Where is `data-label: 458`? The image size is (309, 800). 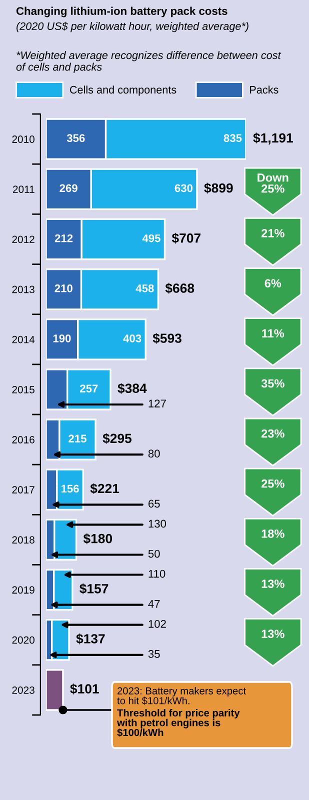
data-label: 458 is located at coordinates (145, 288).